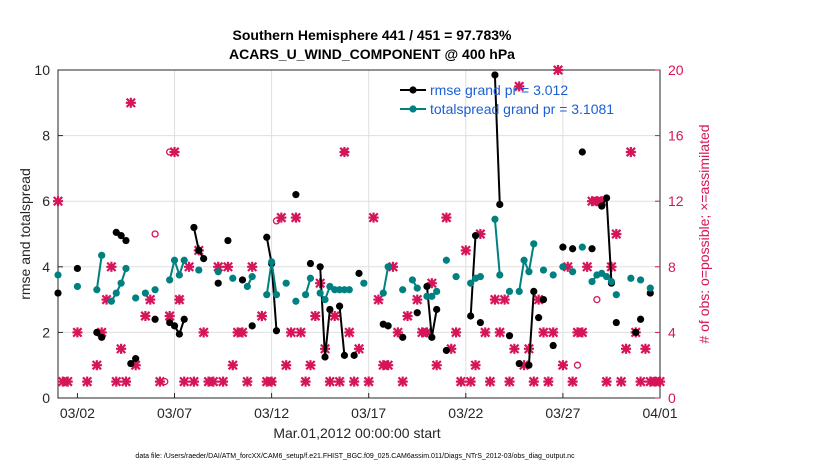 The width and height of the screenshot is (830, 470). I want to click on x-tick-label: 03/12, so click(271, 413).